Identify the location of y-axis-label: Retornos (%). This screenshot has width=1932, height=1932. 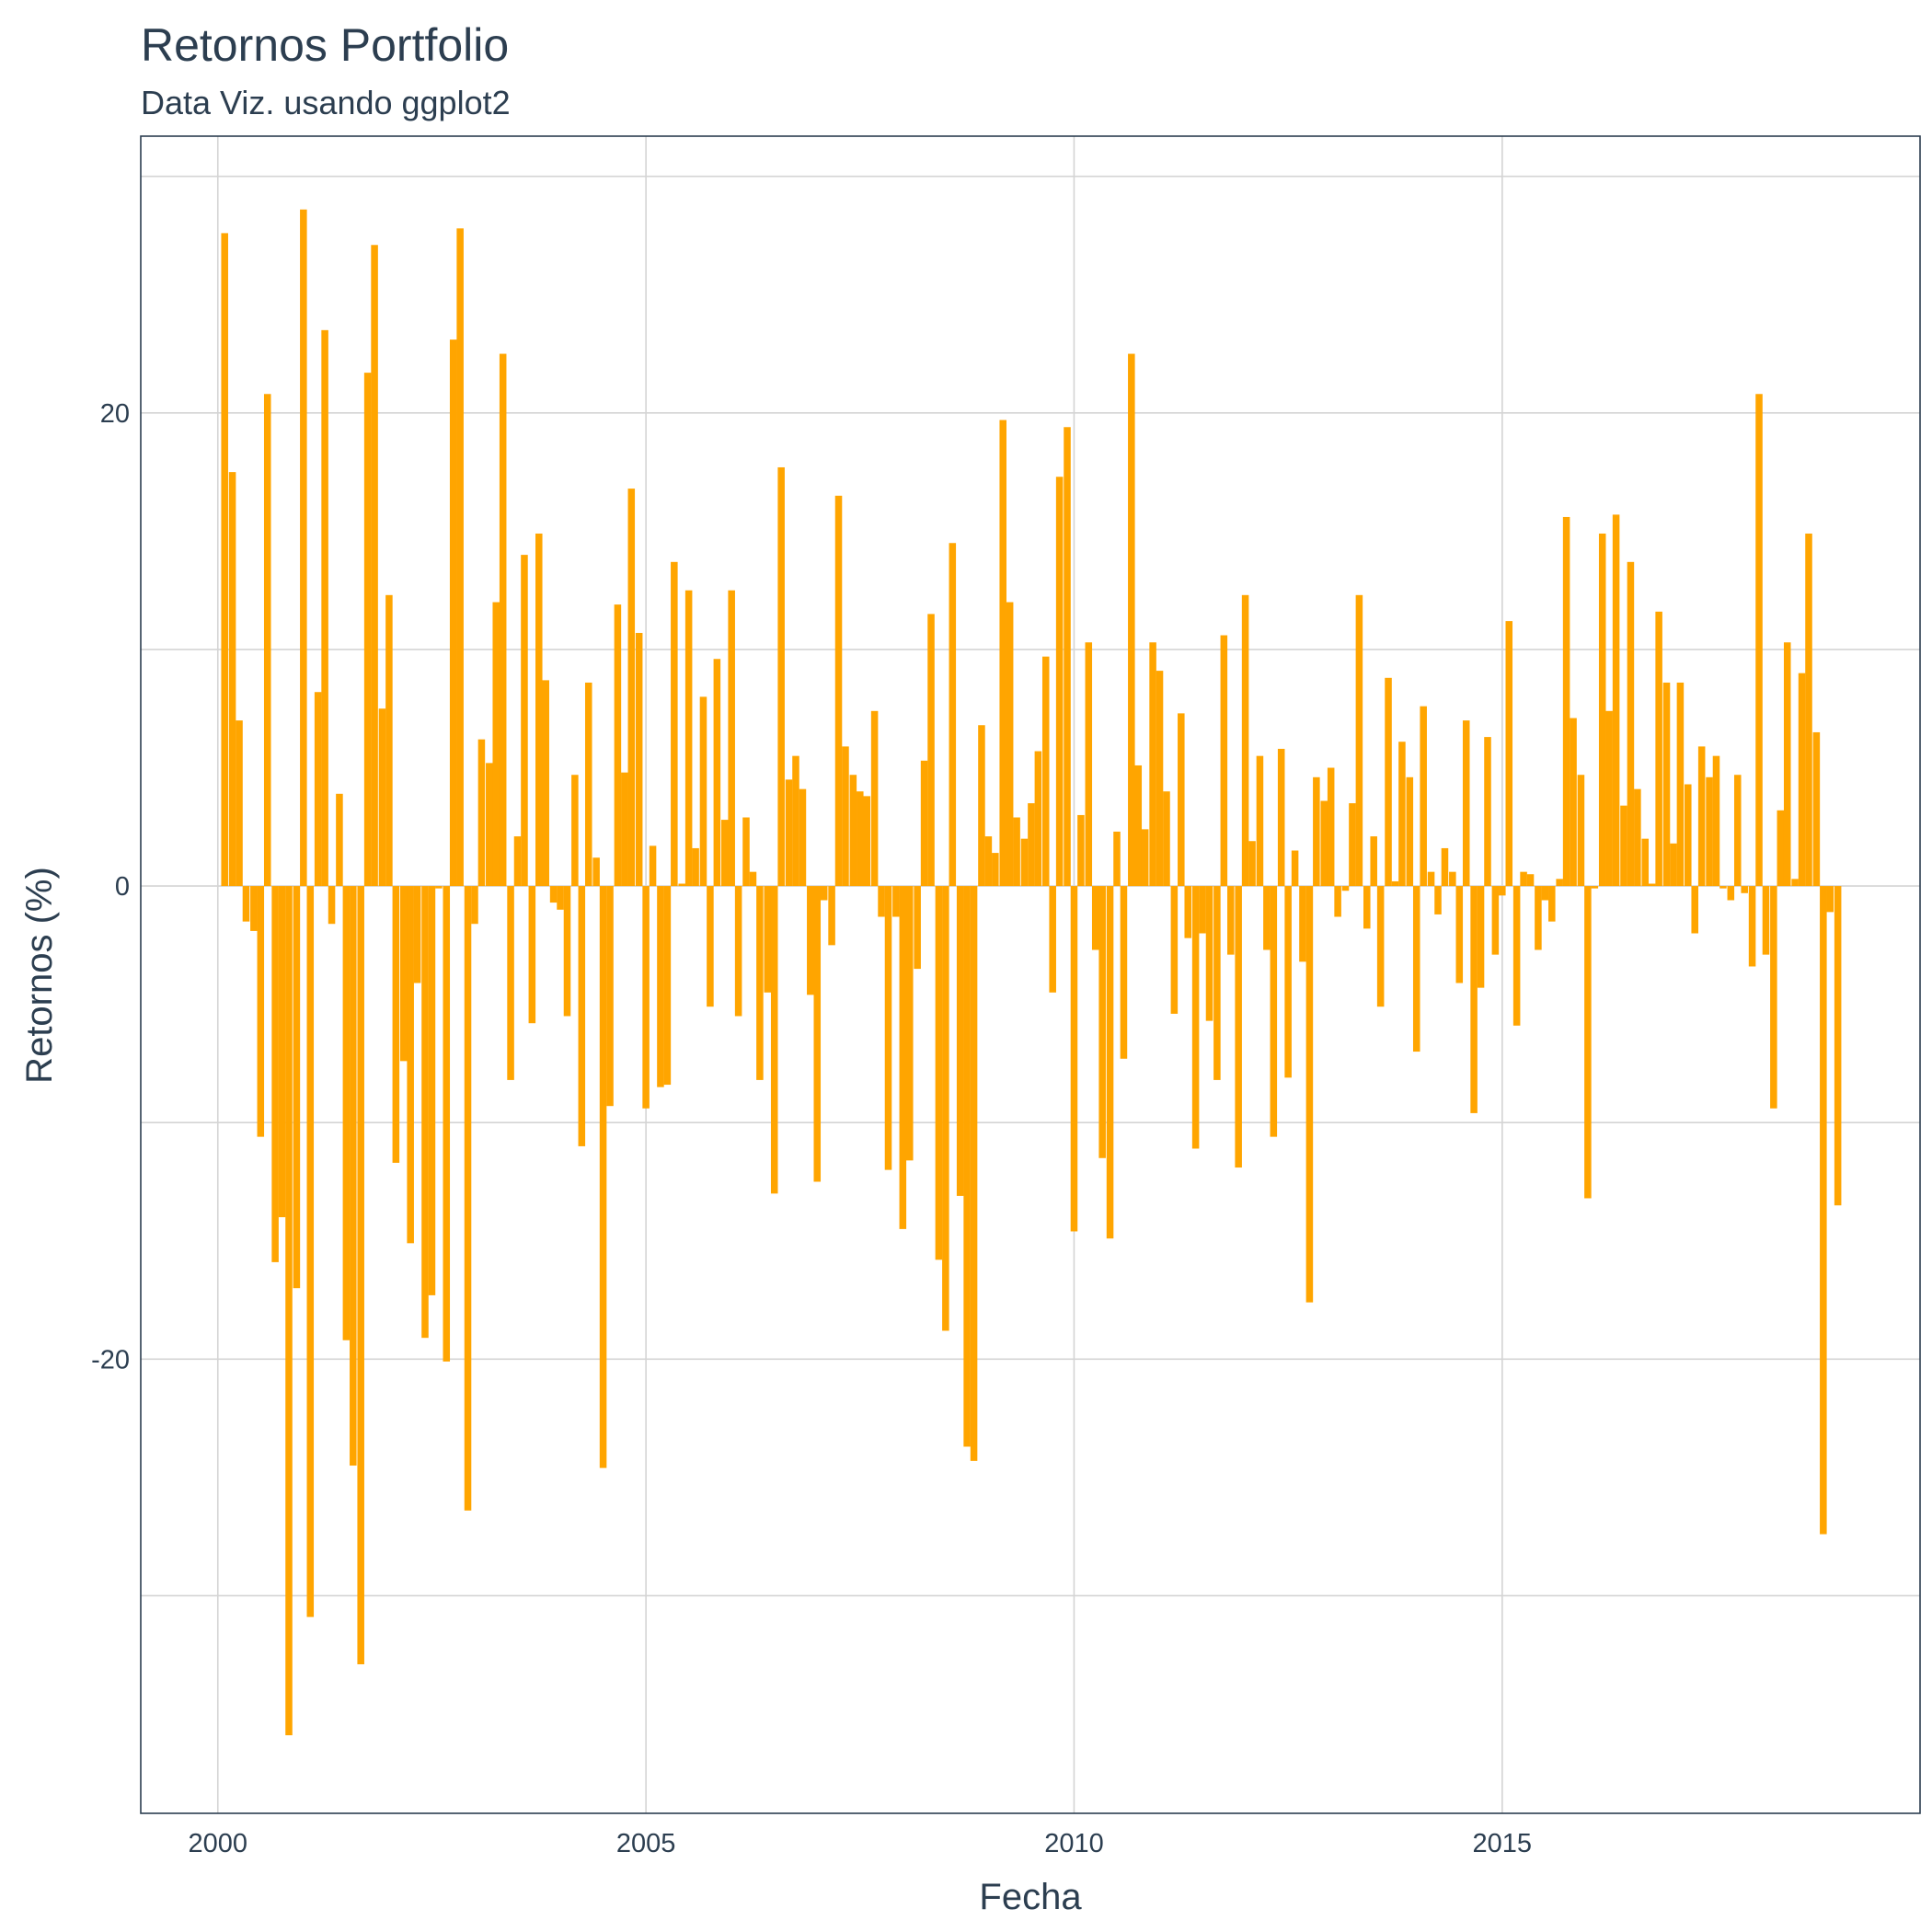
(39, 975).